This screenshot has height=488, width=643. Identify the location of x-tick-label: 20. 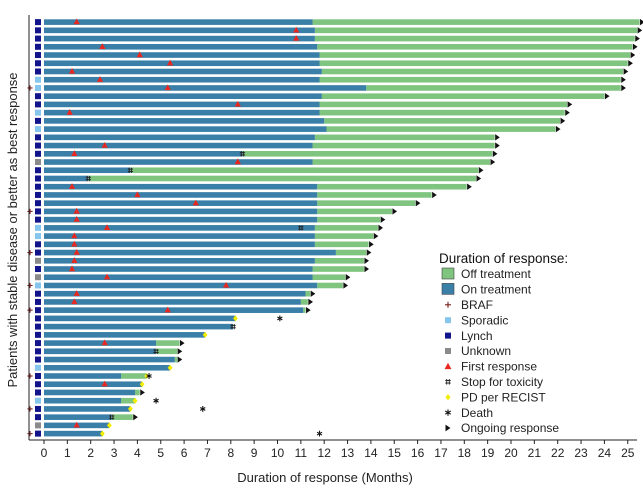
(511, 453).